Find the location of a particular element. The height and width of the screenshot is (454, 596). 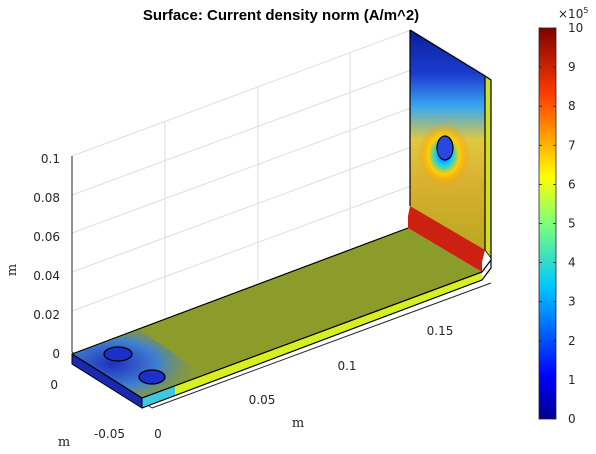

z-axis-label: m is located at coordinates (12, 270).